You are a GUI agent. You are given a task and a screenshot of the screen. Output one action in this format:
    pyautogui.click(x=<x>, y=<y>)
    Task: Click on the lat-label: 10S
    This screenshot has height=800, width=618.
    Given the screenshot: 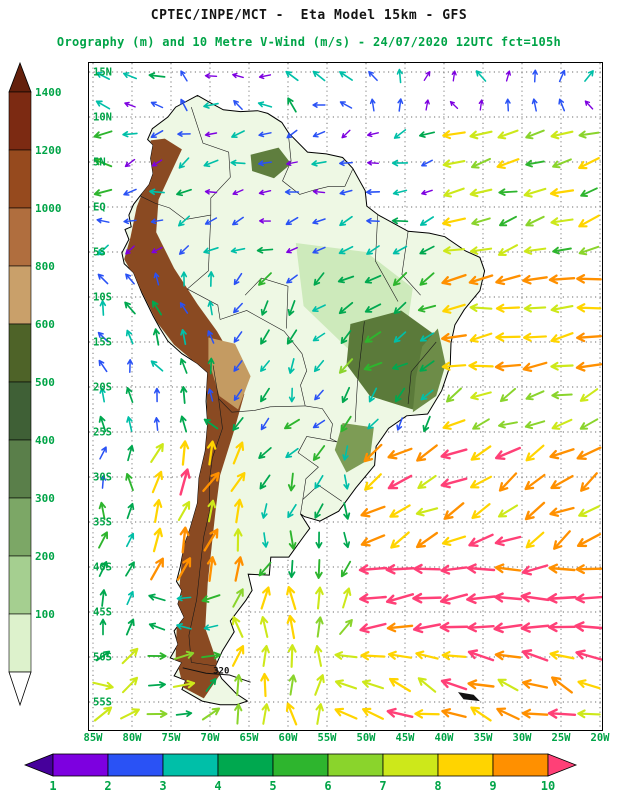 What is the action you would take?
    pyautogui.click(x=102, y=298)
    